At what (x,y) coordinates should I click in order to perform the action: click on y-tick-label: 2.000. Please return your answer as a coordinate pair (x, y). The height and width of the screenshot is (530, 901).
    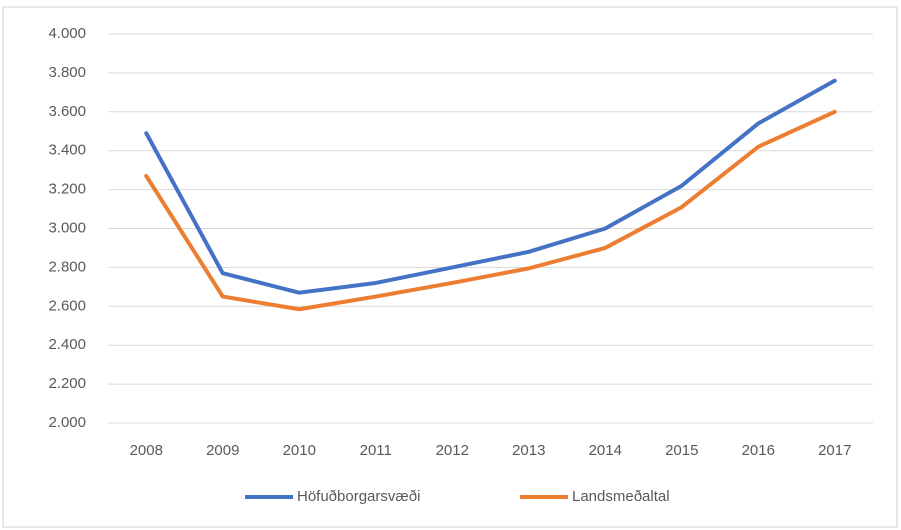
    Looking at the image, I should click on (67, 422).